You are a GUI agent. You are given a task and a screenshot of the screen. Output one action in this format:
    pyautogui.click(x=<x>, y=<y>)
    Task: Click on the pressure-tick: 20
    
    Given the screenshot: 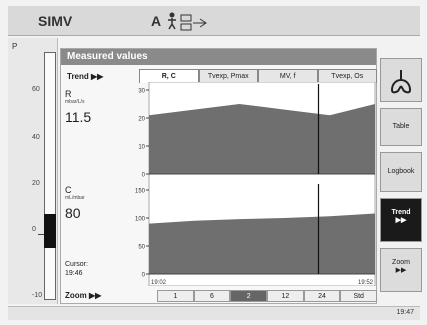 What is the action you would take?
    pyautogui.click(x=36, y=183)
    